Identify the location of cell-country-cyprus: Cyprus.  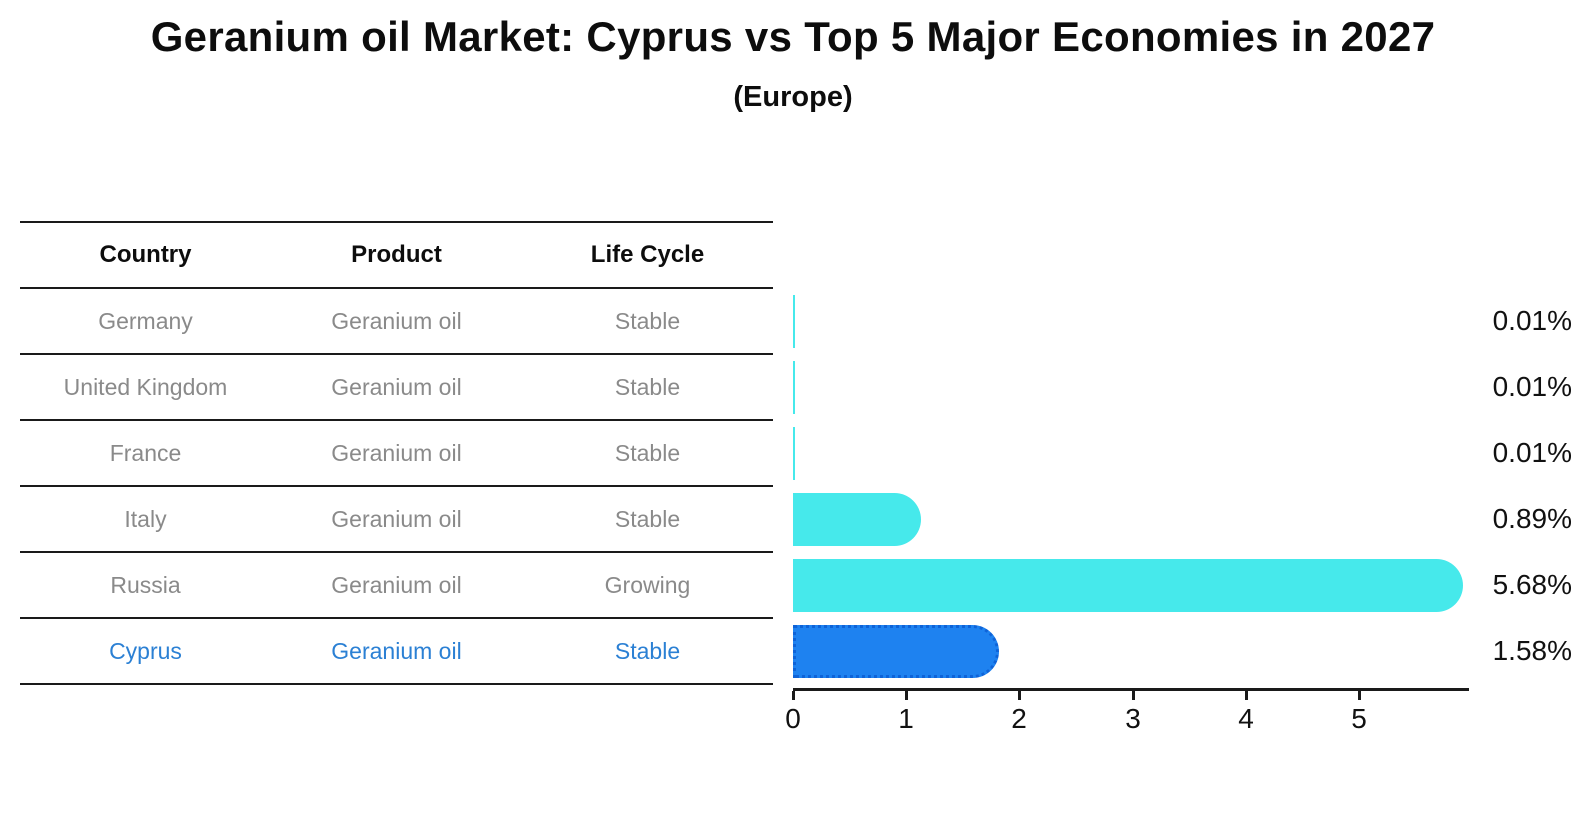
(145, 650).